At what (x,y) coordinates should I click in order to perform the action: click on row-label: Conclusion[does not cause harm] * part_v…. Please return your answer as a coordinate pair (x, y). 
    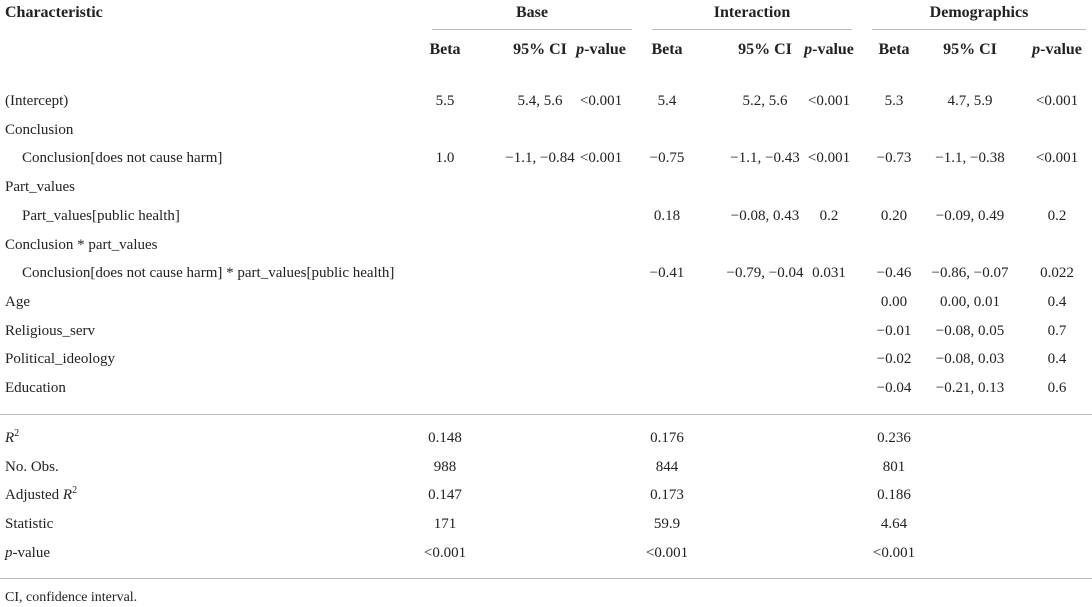
    Looking at the image, I should click on (208, 273).